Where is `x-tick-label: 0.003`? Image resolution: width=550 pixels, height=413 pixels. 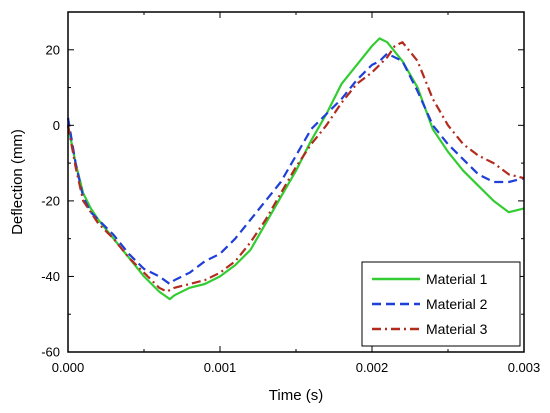
x-tick-label: 0.003 is located at coordinates (524, 367).